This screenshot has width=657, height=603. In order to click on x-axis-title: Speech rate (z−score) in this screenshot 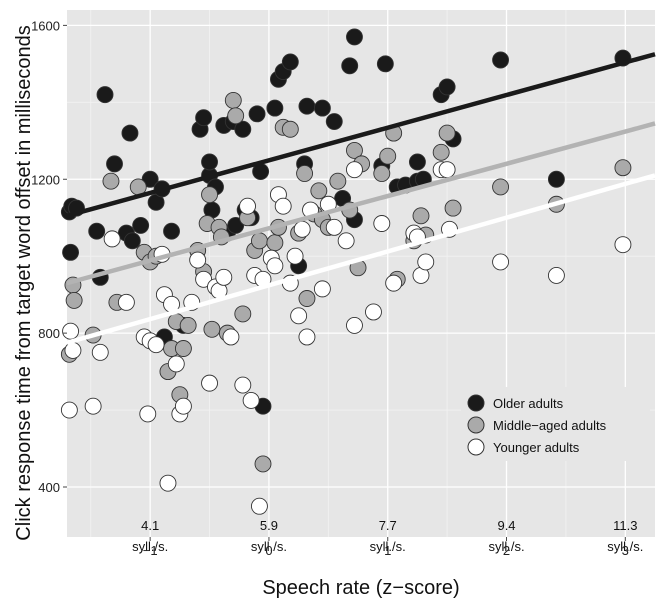, I will do `click(360, 588)`.